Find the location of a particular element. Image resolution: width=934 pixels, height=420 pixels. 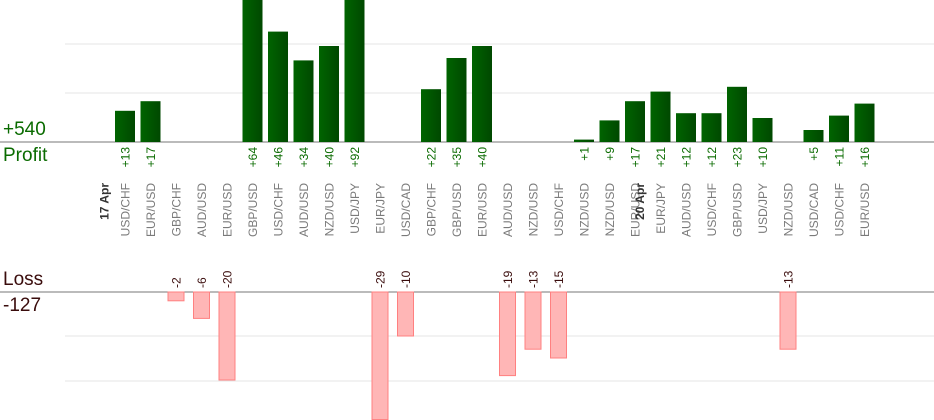

profit-total: +540 is located at coordinates (24, 129).